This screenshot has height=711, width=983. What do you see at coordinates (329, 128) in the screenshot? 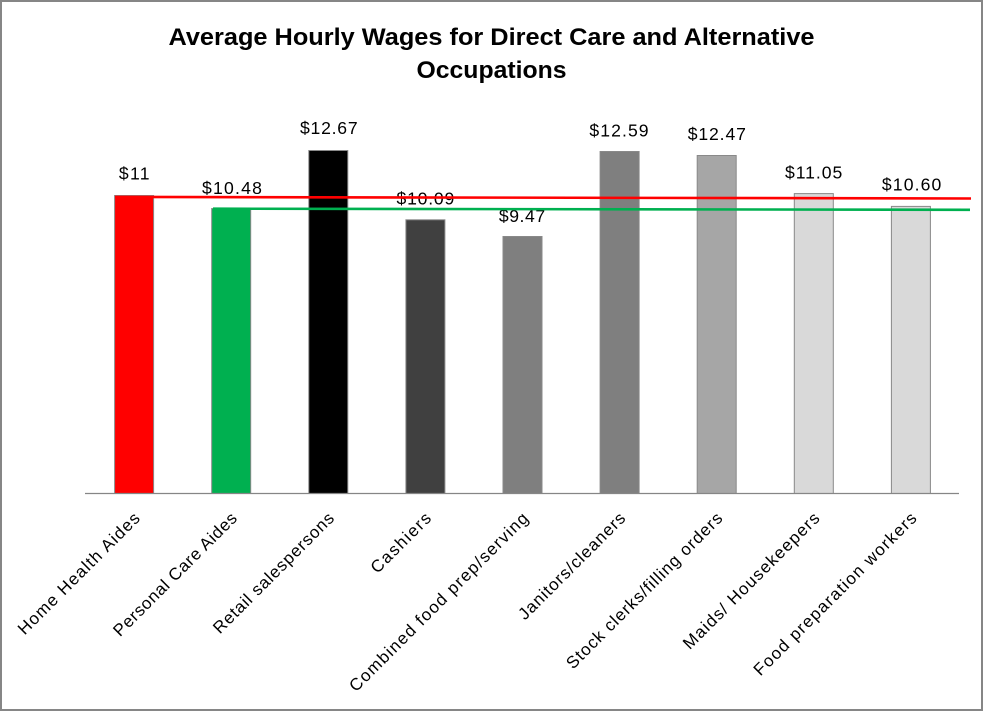
I see `svg-text: $12.67` at bounding box center [329, 128].